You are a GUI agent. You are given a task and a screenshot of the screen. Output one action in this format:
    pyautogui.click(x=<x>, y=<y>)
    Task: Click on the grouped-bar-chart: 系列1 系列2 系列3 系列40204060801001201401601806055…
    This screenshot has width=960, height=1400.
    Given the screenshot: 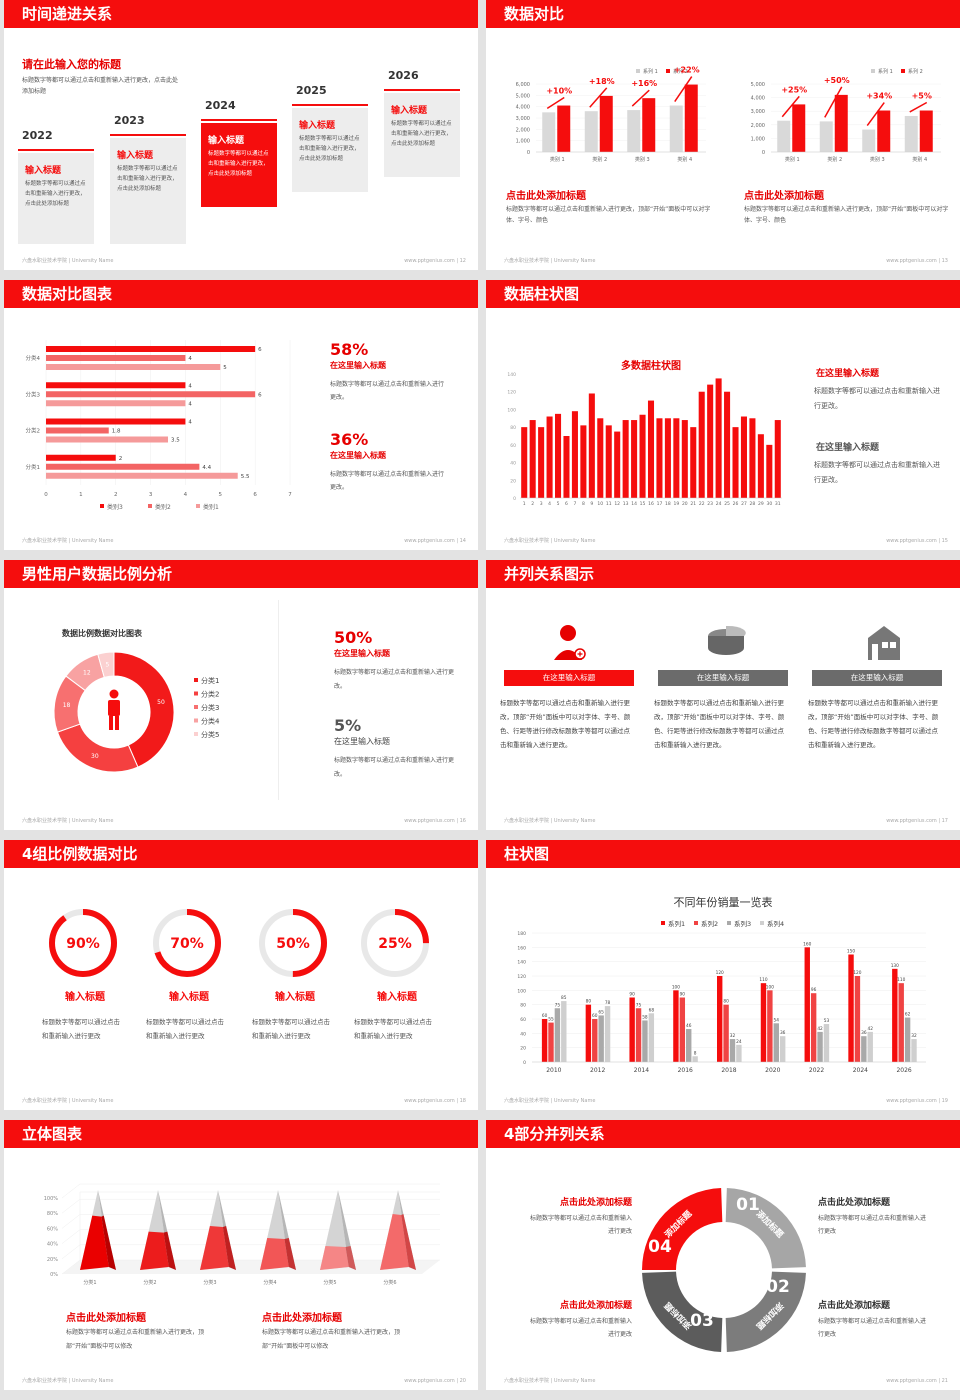 What is the action you would take?
    pyautogui.click(x=721, y=996)
    